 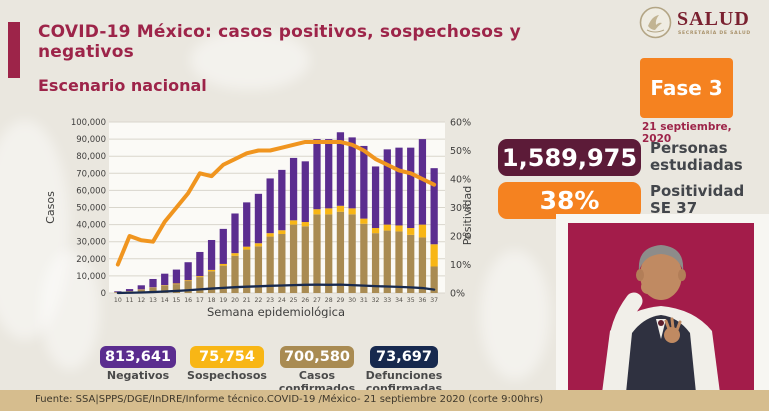 I want to click on svg-text: 25, so click(x=294, y=300).